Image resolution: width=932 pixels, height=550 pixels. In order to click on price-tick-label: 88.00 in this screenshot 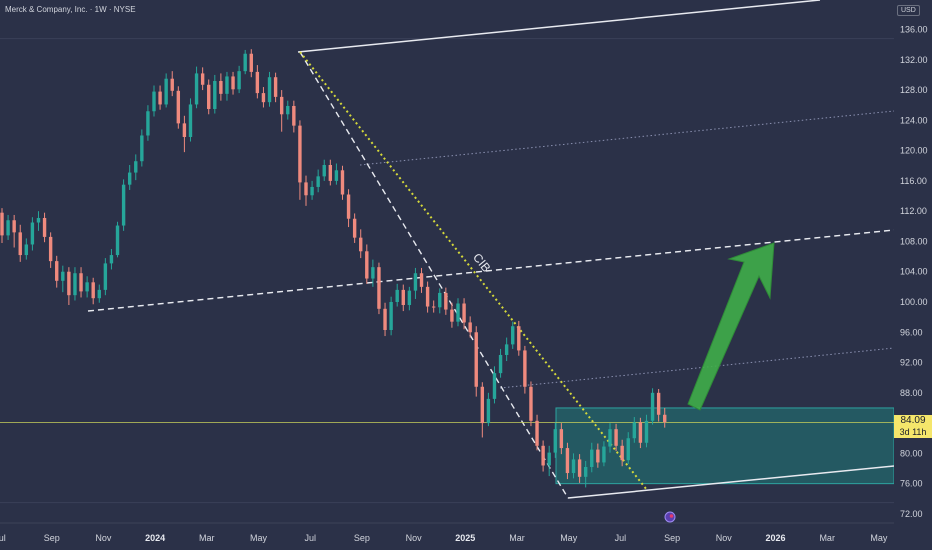, I will do `click(911, 393)`.